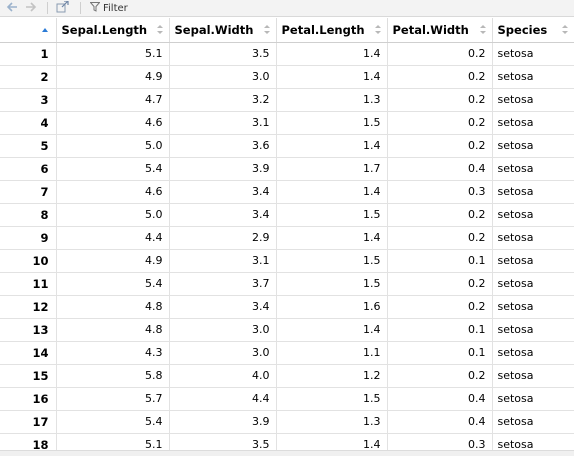 Image resolution: width=574 pixels, height=456 pixels. Describe the element at coordinates (223, 376) in the screenshot. I see `cell-sepal-width: 4.0` at that location.